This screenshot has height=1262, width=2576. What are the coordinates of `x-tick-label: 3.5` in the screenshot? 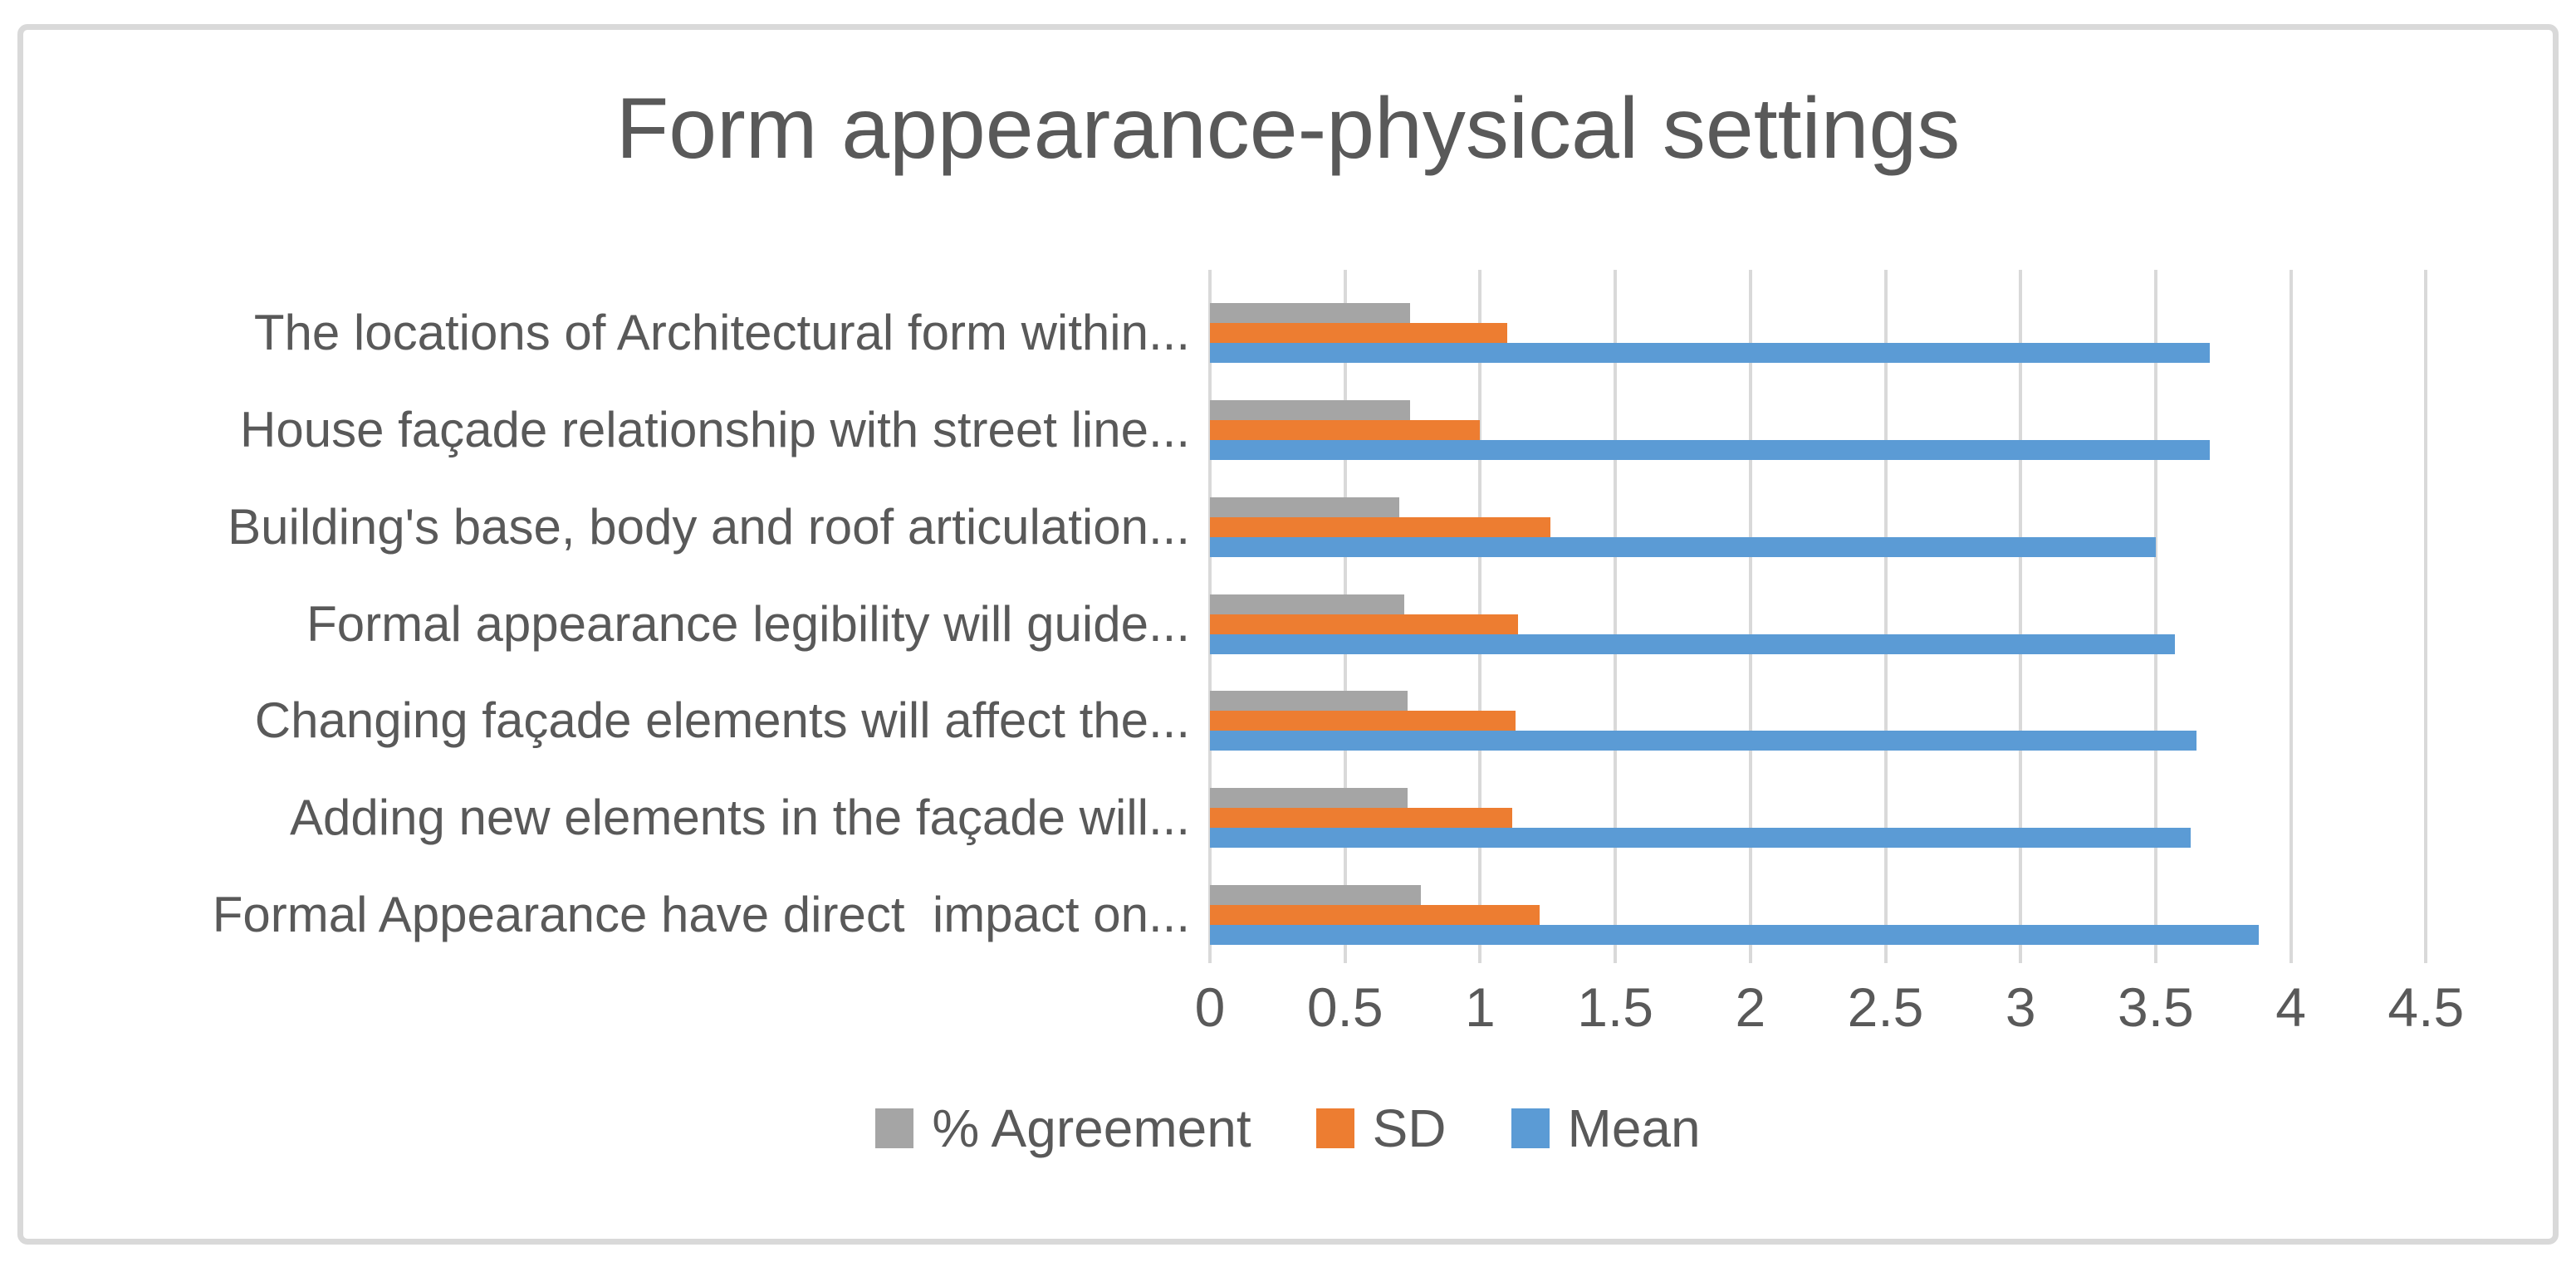 It's located at (2156, 1007).